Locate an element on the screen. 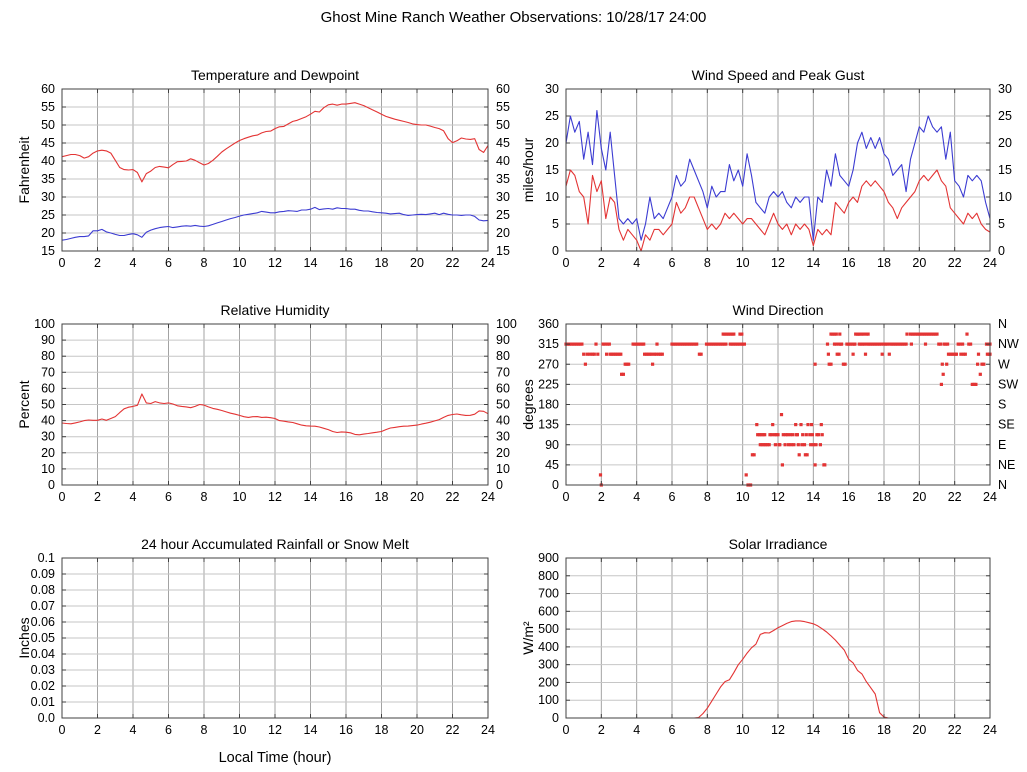 The width and height of the screenshot is (1027, 772). y-tick-label: 0.1 is located at coordinates (46, 558).